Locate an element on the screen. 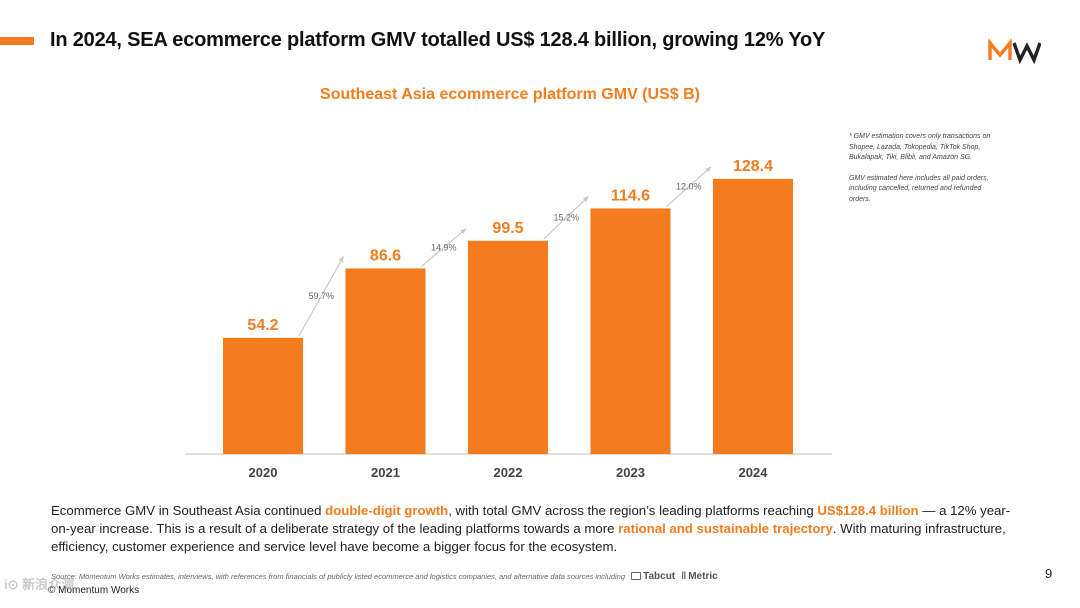 The height and width of the screenshot is (608, 1080). growth-label: 15.2% is located at coordinates (566, 218).